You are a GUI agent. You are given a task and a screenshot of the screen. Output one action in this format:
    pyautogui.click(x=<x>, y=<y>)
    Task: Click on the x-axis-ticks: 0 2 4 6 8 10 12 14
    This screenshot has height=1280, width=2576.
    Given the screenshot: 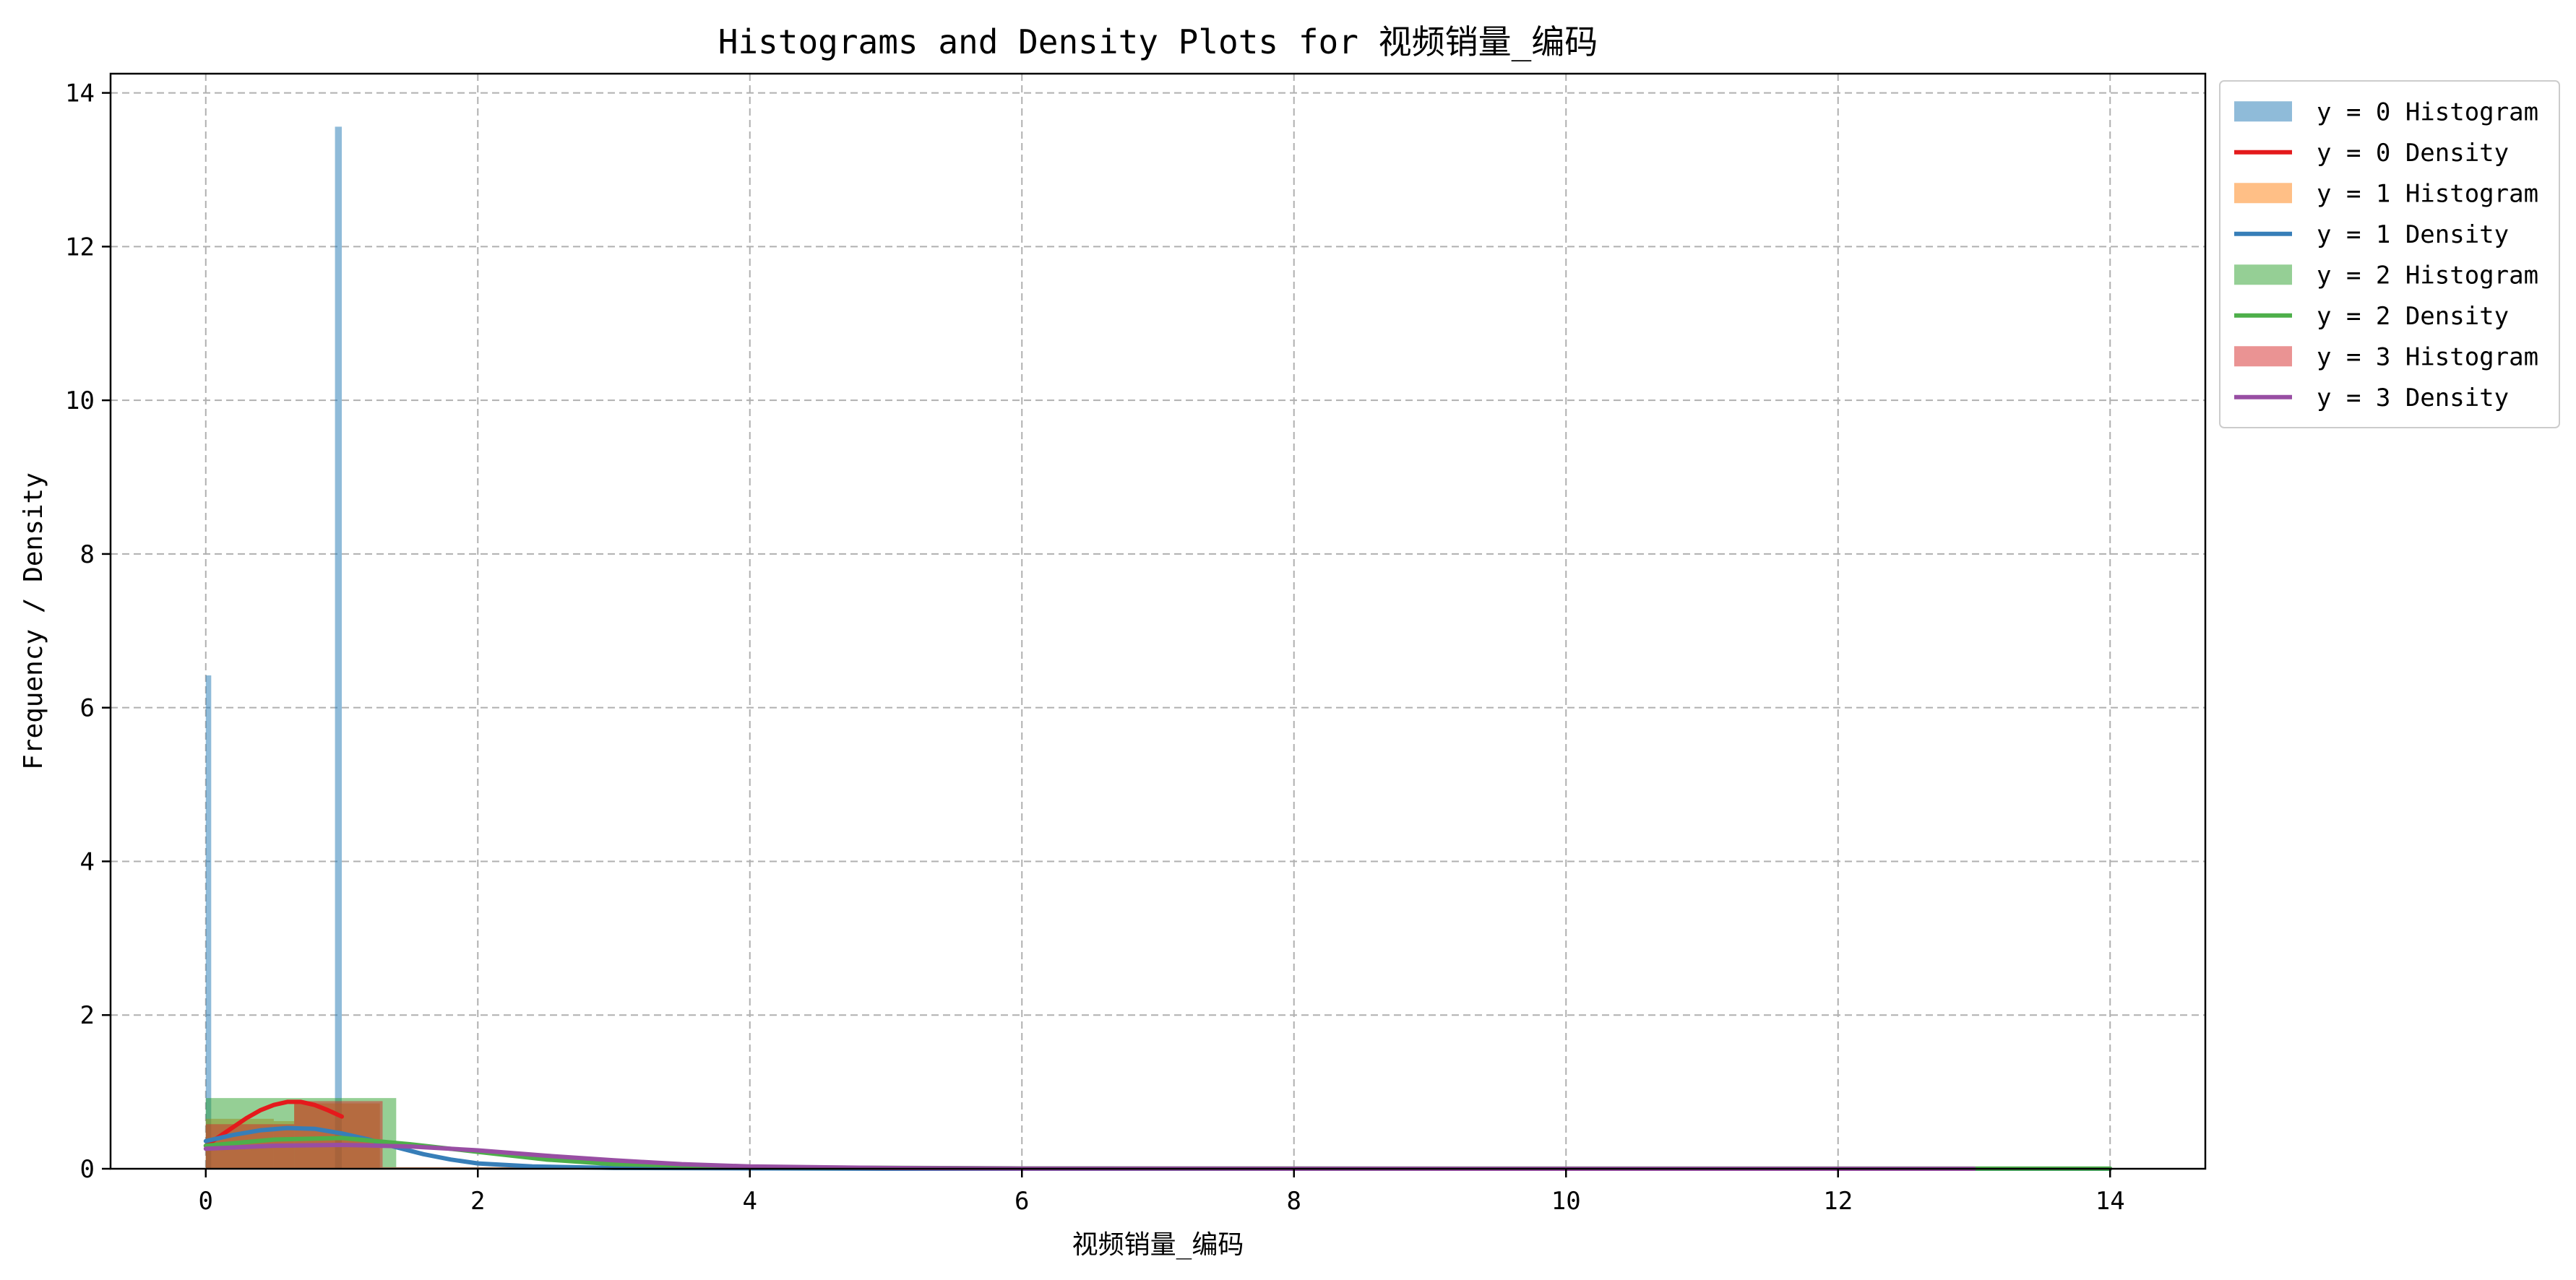 What is the action you would take?
    pyautogui.click(x=1162, y=1192)
    